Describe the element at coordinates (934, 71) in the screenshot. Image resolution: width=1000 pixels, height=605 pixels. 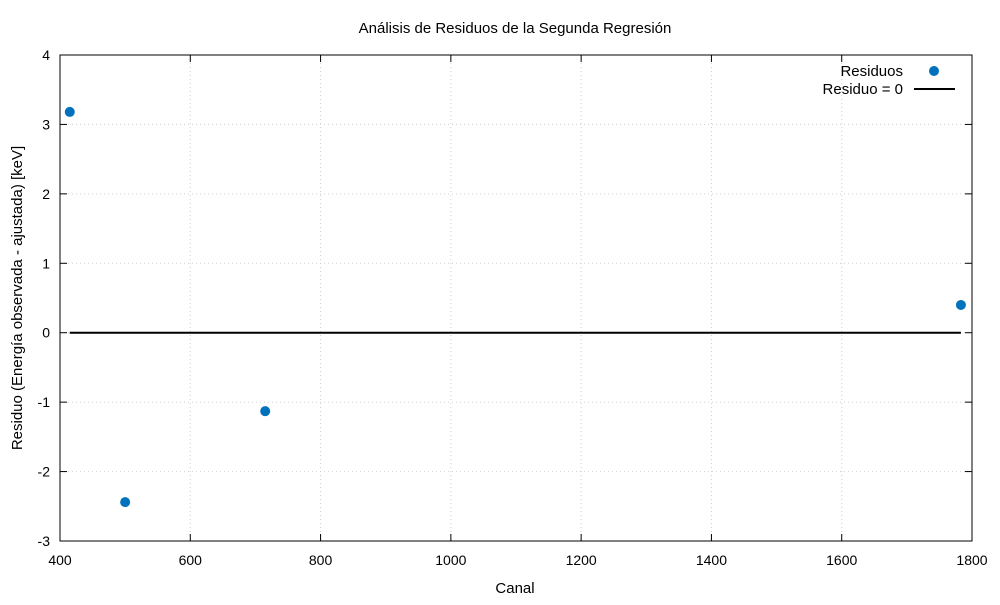
I see `legend-point-symbol` at that location.